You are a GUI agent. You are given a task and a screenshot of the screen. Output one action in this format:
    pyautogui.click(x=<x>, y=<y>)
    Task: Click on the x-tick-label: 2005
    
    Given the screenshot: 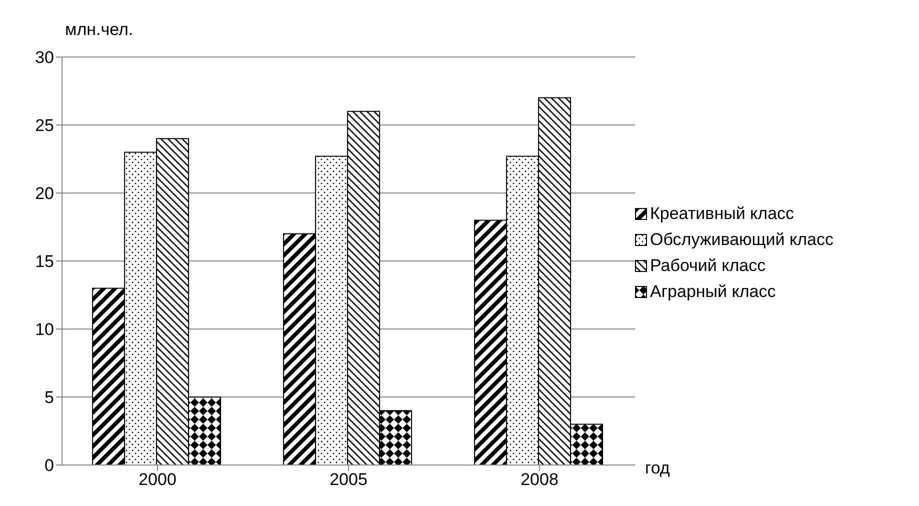 What is the action you would take?
    pyautogui.click(x=349, y=480)
    